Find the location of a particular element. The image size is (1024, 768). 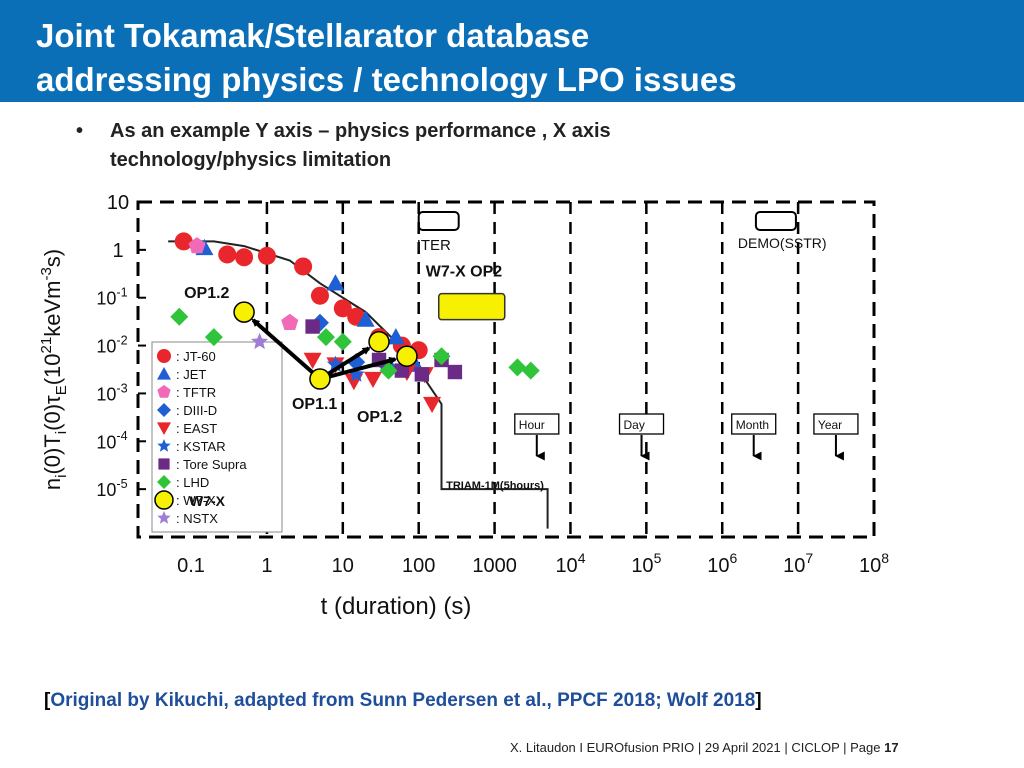

x-tick-label: 10⁸ is located at coordinates (874, 563).